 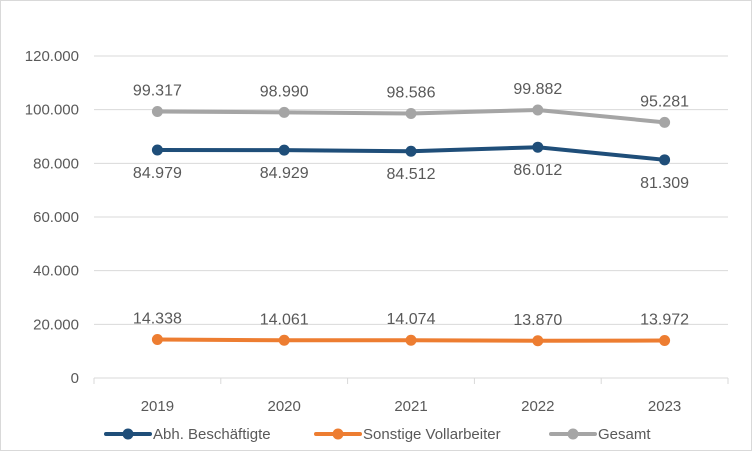 I want to click on data-label: 14.338, so click(x=157, y=319).